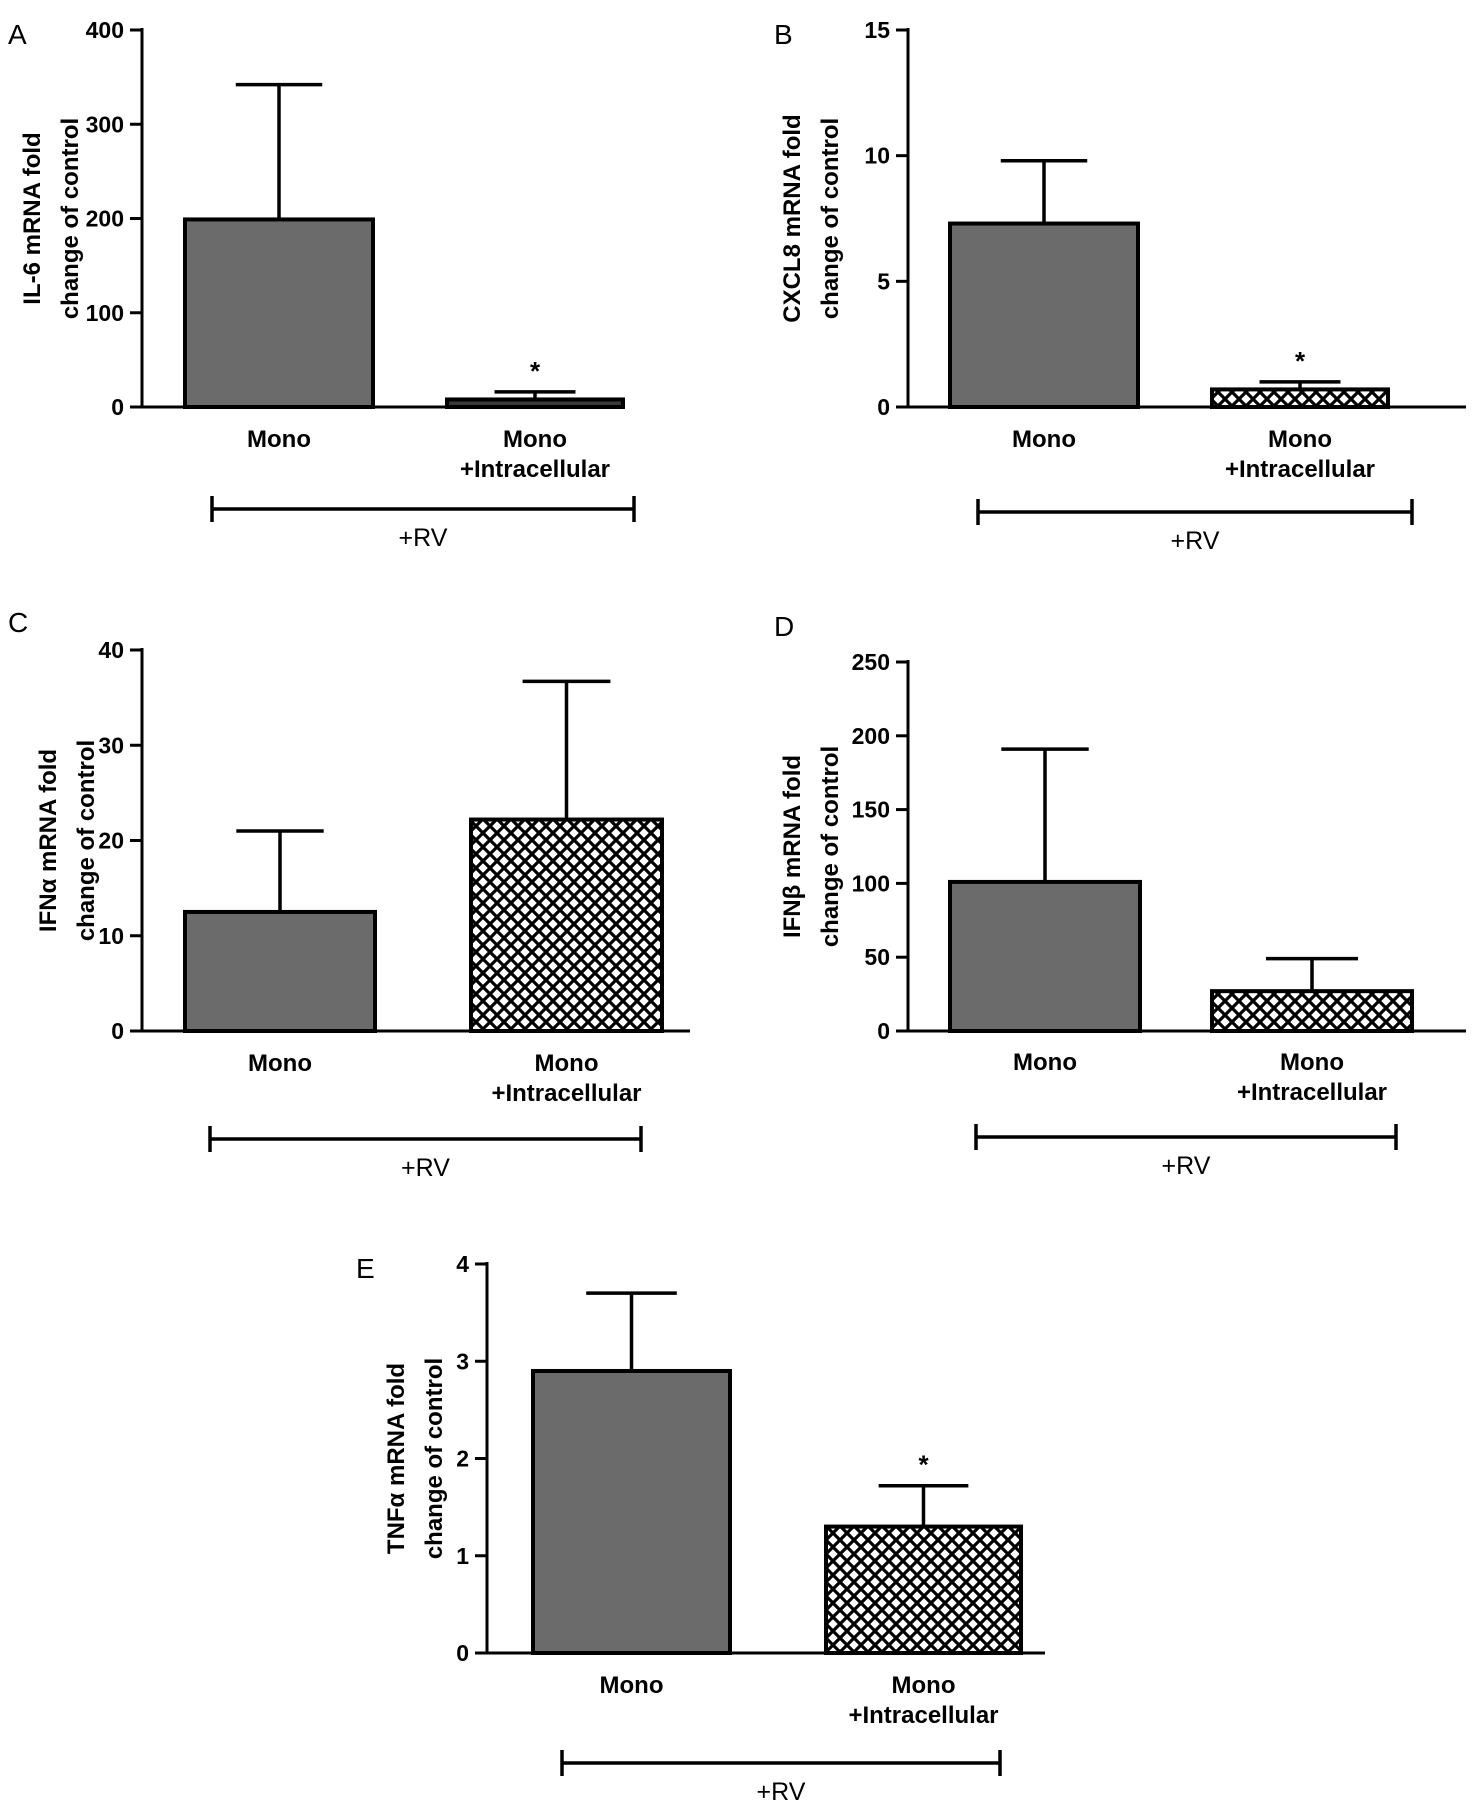 The height and width of the screenshot is (1800, 1482). What do you see at coordinates (111, 745) in the screenshot?
I see `y-tick-label: 30` at bounding box center [111, 745].